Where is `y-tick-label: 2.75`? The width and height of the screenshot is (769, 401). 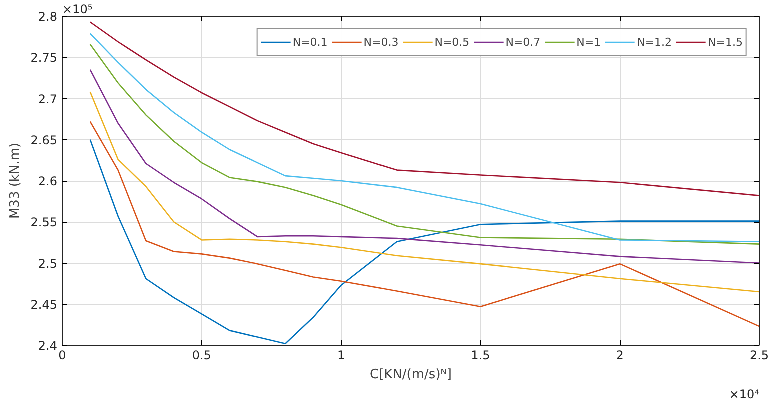
y-tick-label: 2.75 is located at coordinates (44, 58).